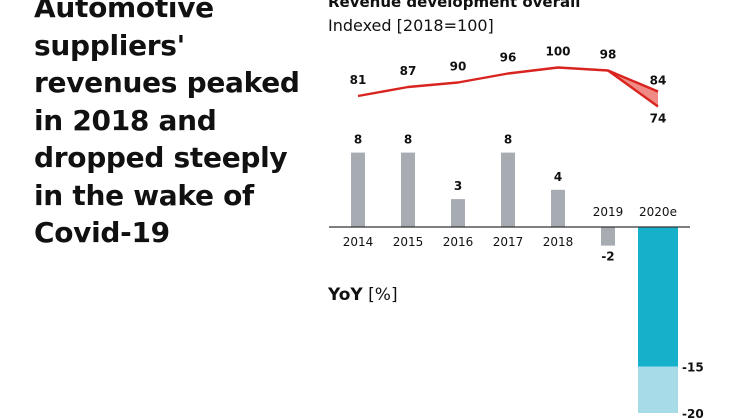  Describe the element at coordinates (658, 297) in the screenshot. I see `bar-2020e` at that location.